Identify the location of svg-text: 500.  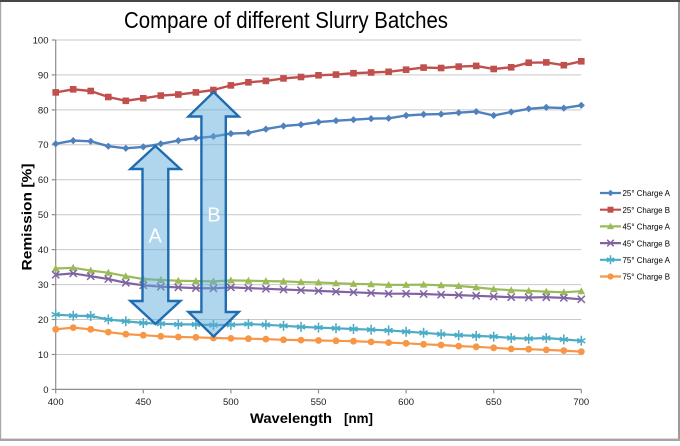
(231, 402).